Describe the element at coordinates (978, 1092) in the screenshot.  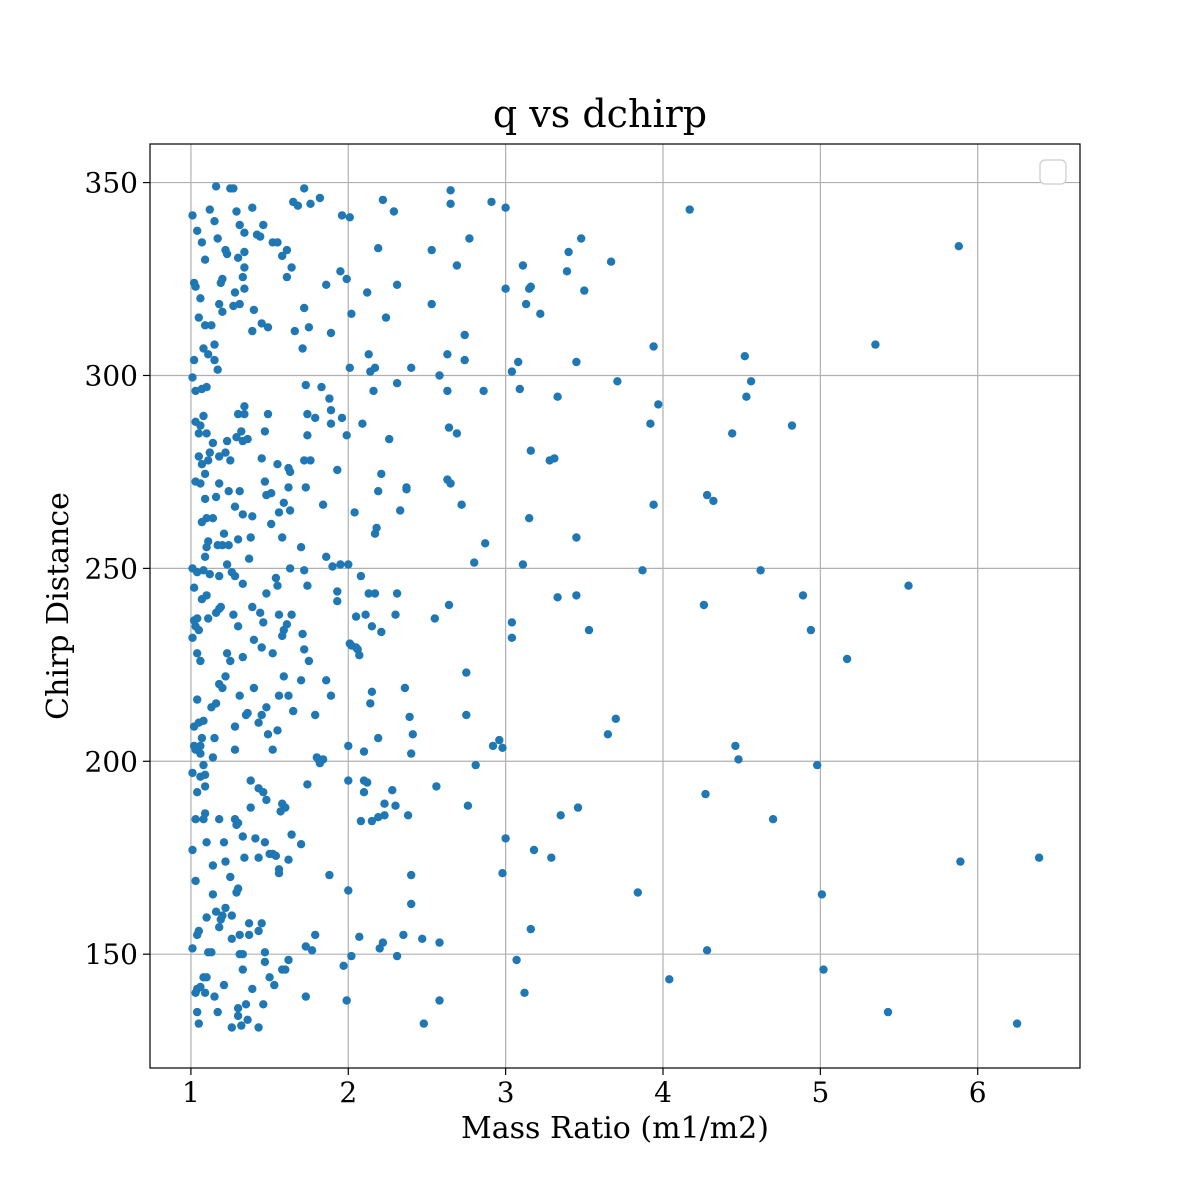
I see `x-tick-label: 6` at that location.